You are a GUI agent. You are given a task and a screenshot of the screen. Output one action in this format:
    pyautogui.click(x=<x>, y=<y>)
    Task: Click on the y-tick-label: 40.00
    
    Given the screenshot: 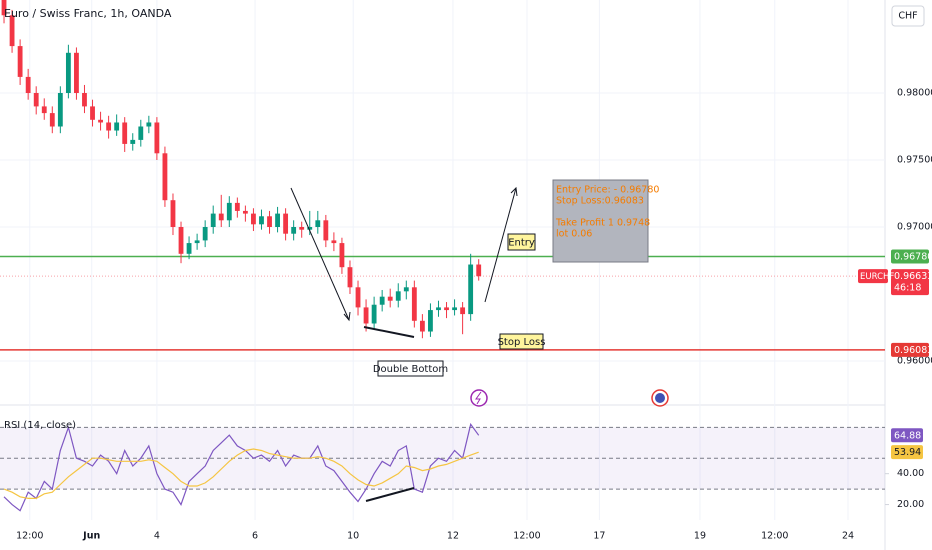 What is the action you would take?
    pyautogui.click(x=910, y=473)
    